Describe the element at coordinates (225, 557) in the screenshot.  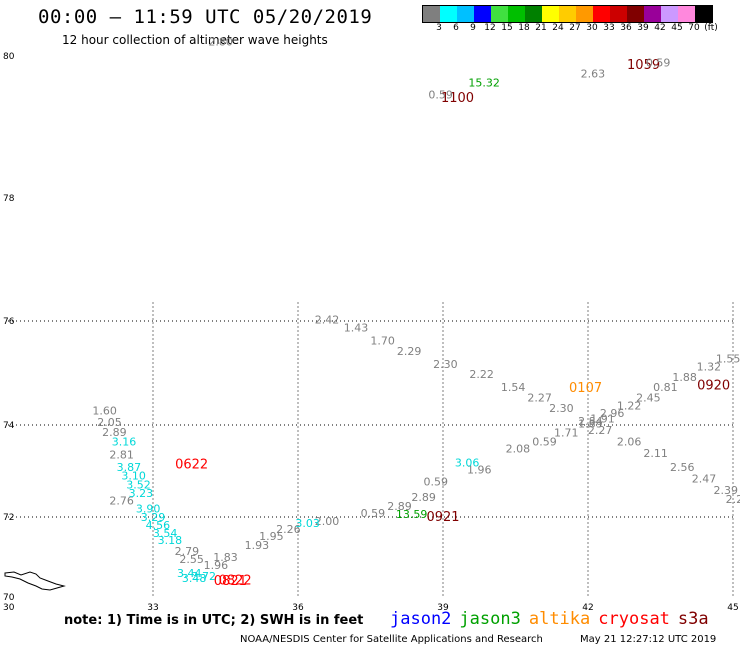
I see `wave-height-label: 1.83` at that location.